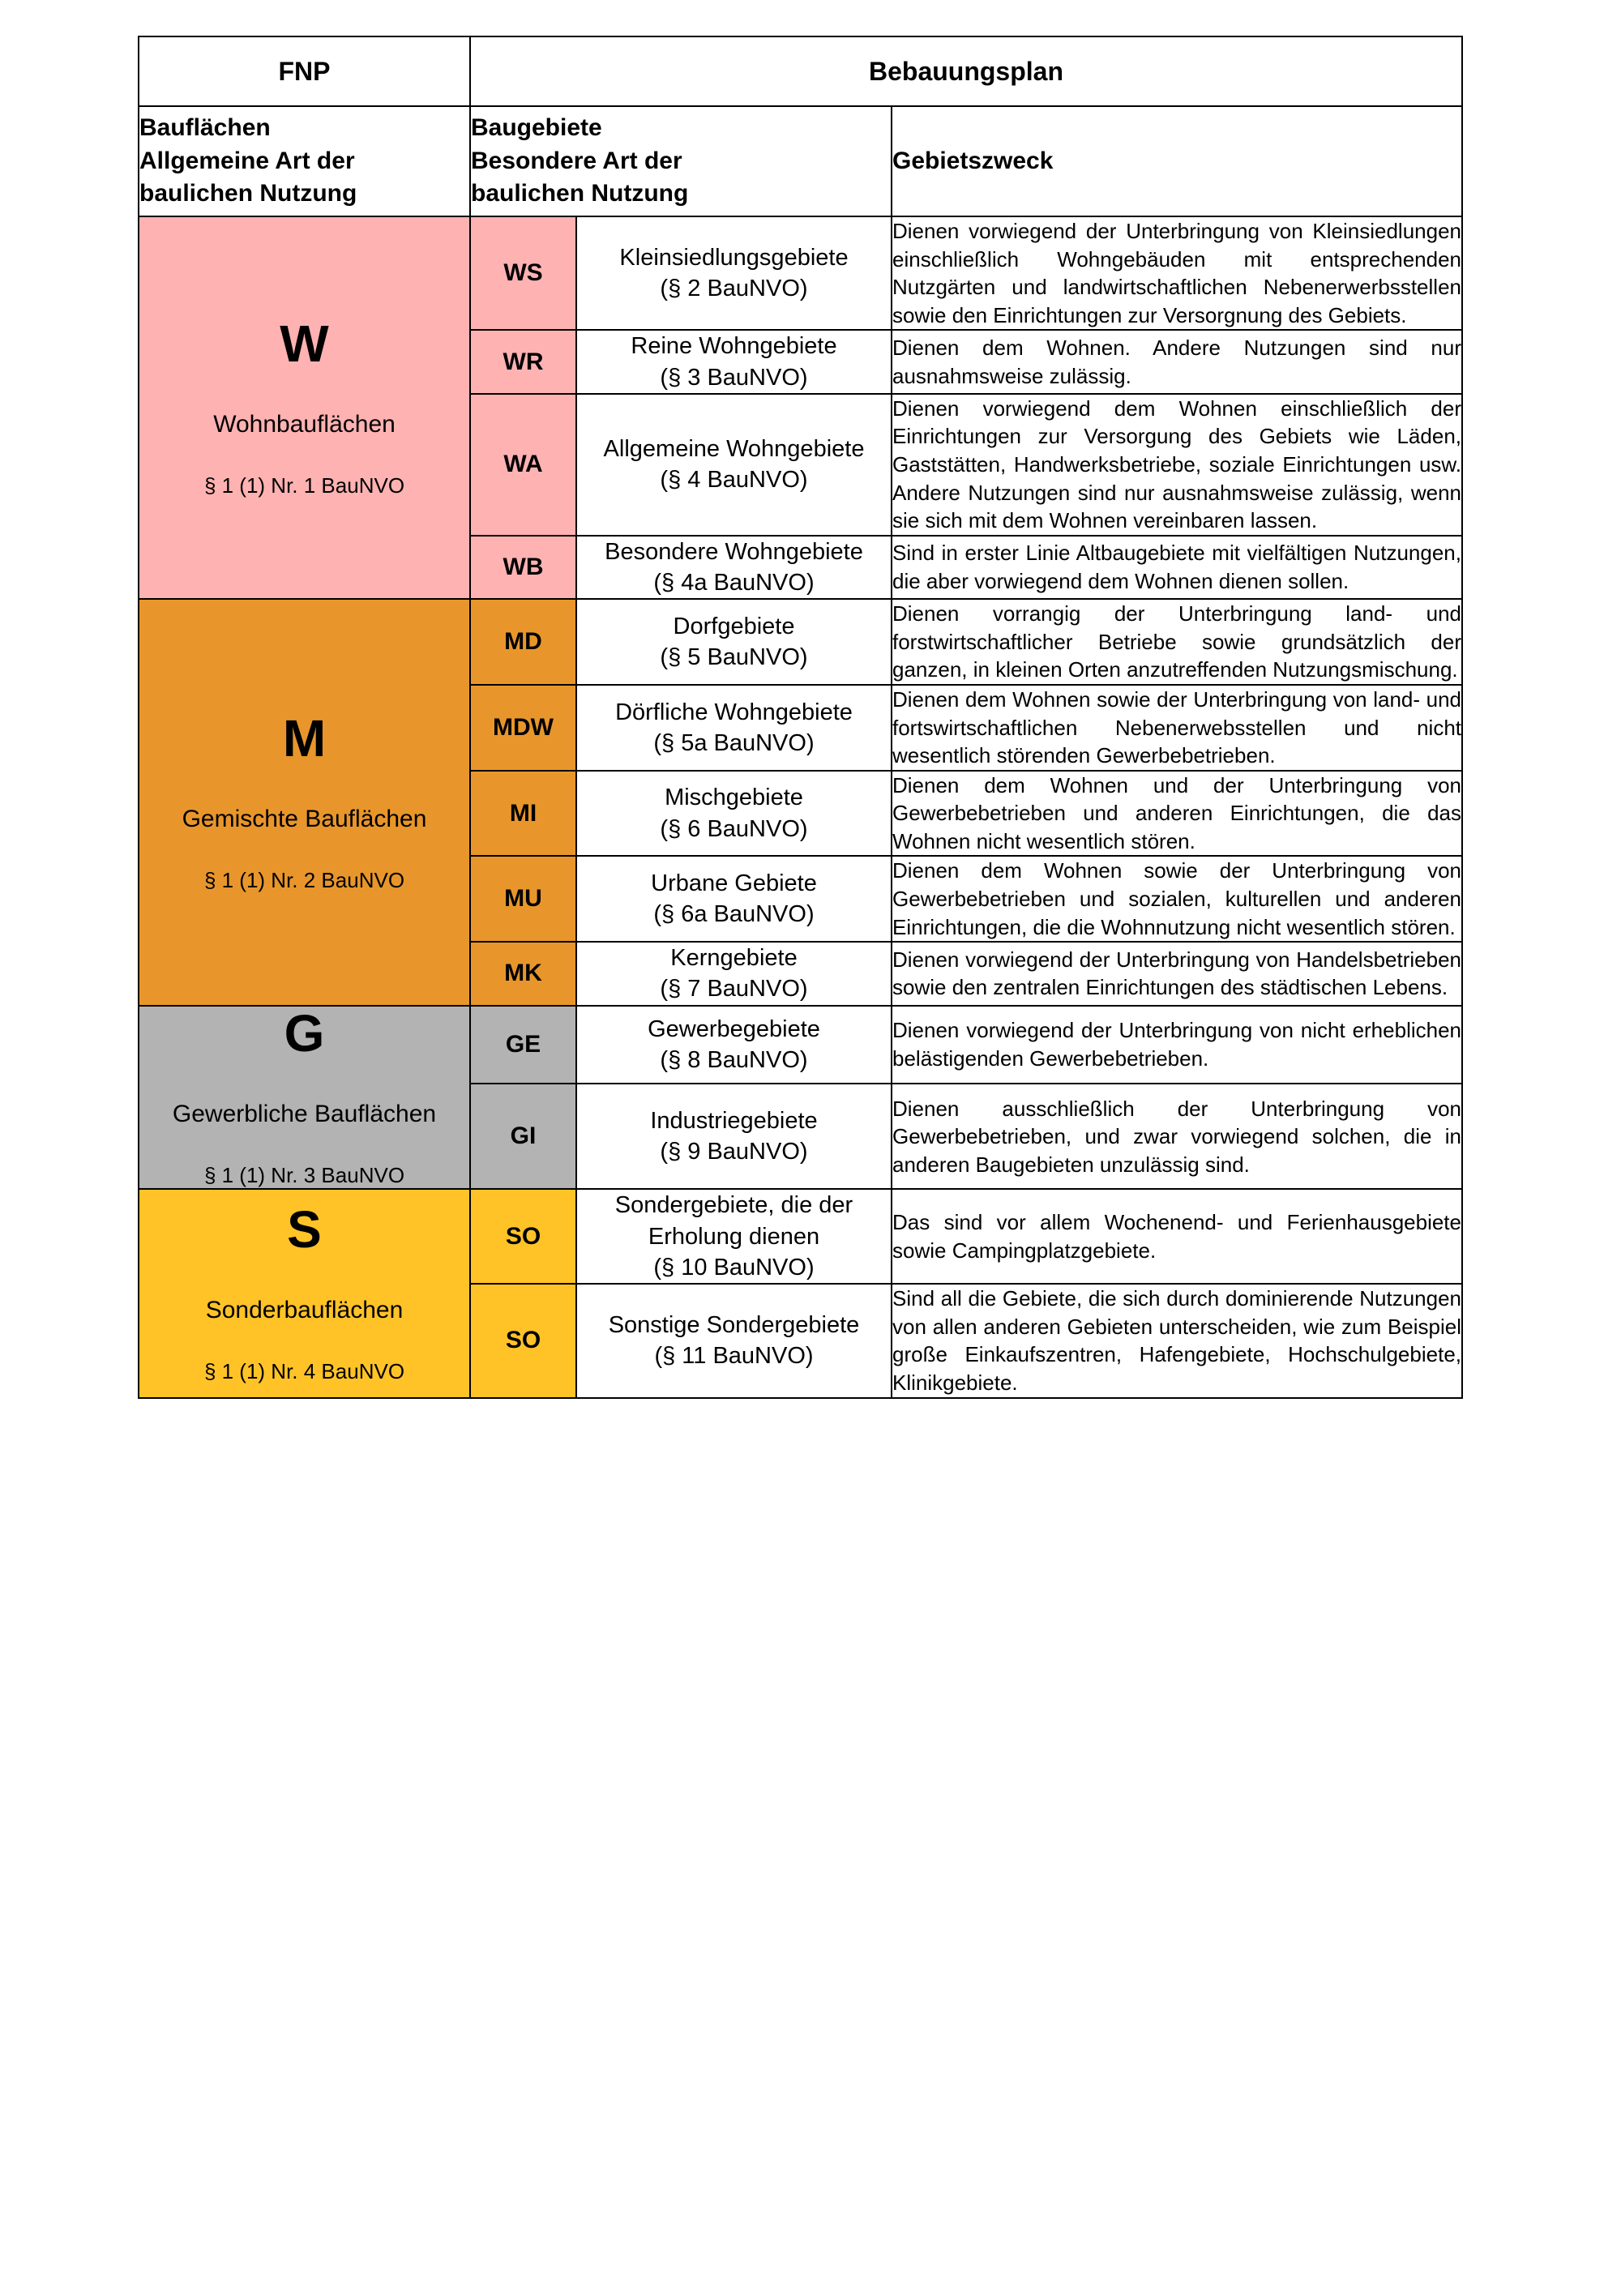 This screenshot has height=2296, width=1621. What do you see at coordinates (304, 343) in the screenshot?
I see `fnp-letter: W` at bounding box center [304, 343].